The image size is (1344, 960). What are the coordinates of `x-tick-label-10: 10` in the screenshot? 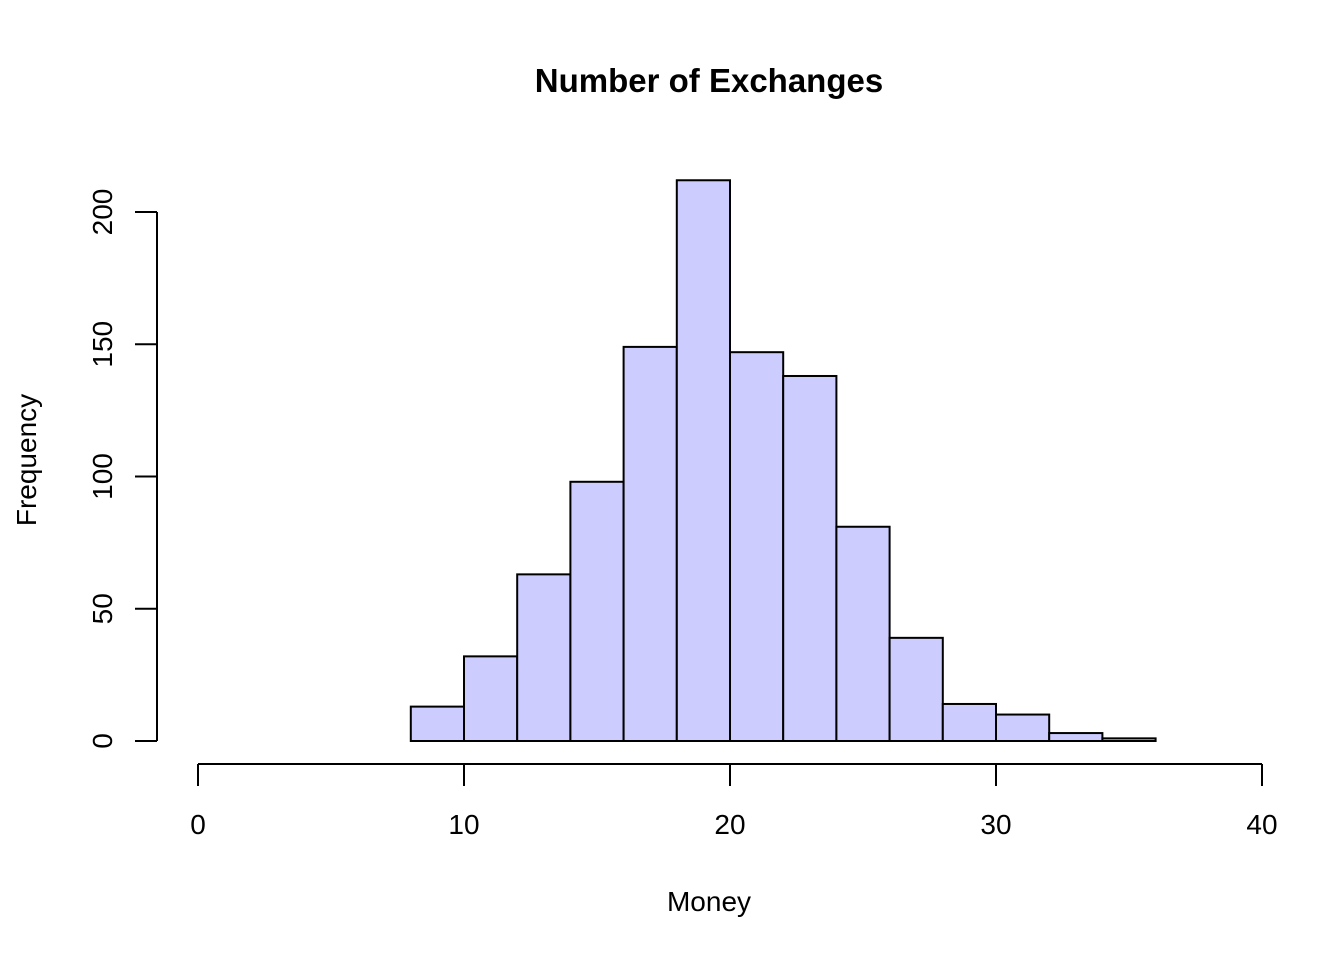 It's located at (463, 824).